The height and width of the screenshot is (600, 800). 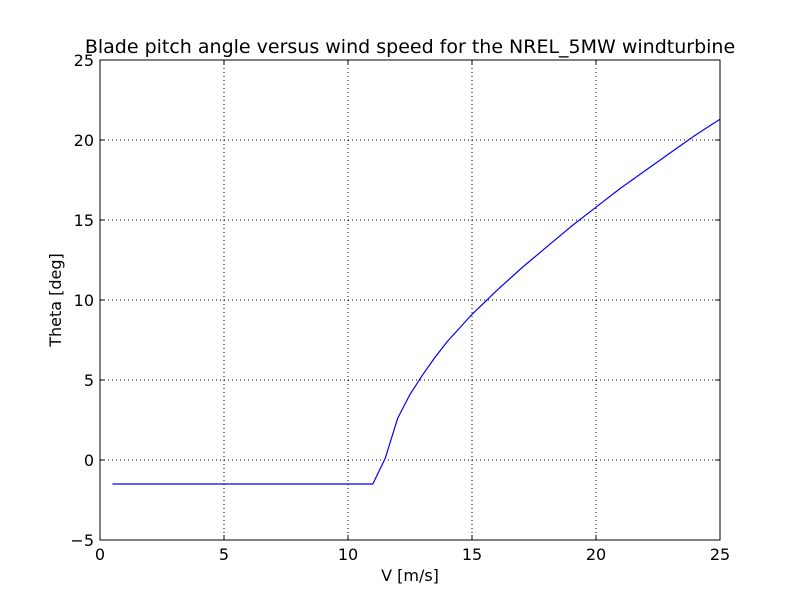 I want to click on y-tick-label: 25, so click(x=84, y=60).